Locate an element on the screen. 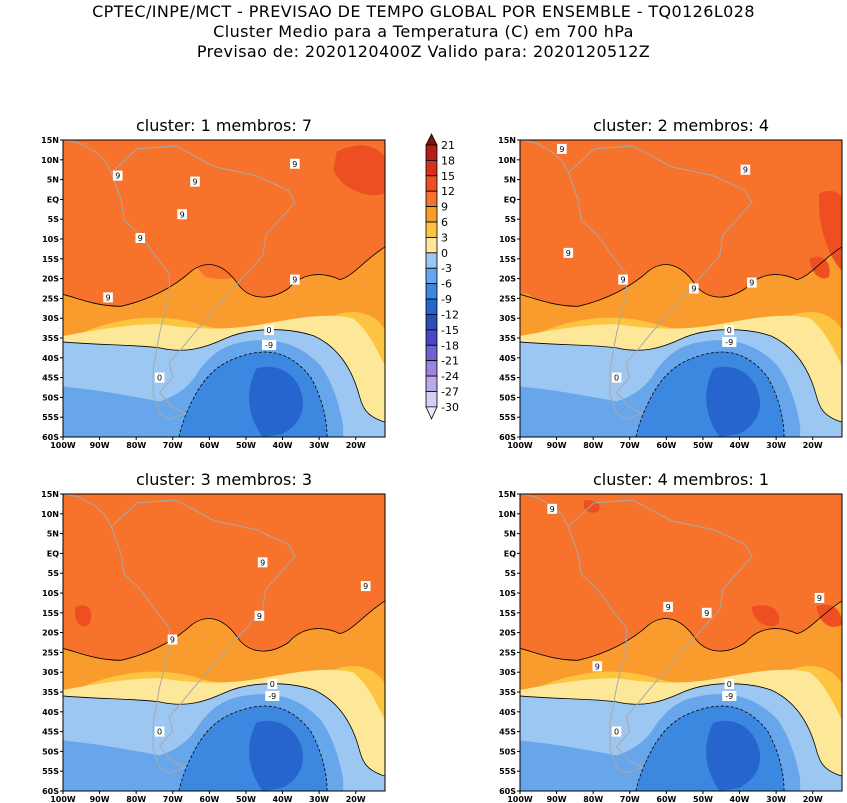 This screenshot has height=803, width=847. colorbar-label: -15 is located at coordinates (450, 330).